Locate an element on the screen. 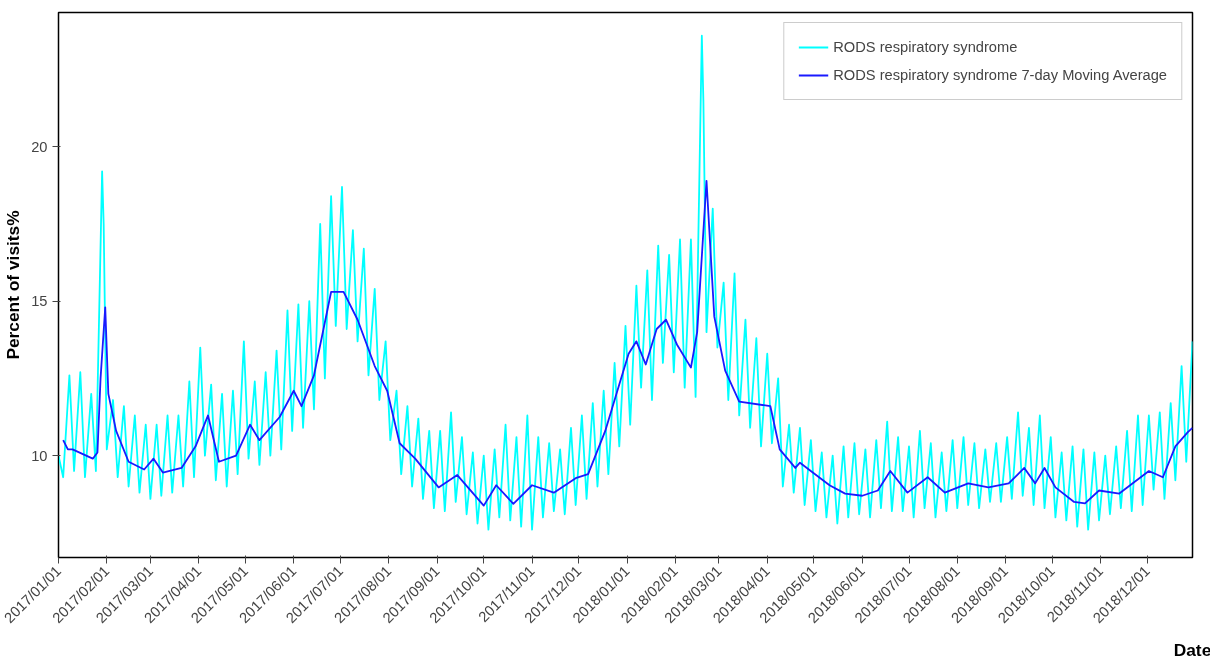  y-tick-label: 10 is located at coordinates (39, 455).